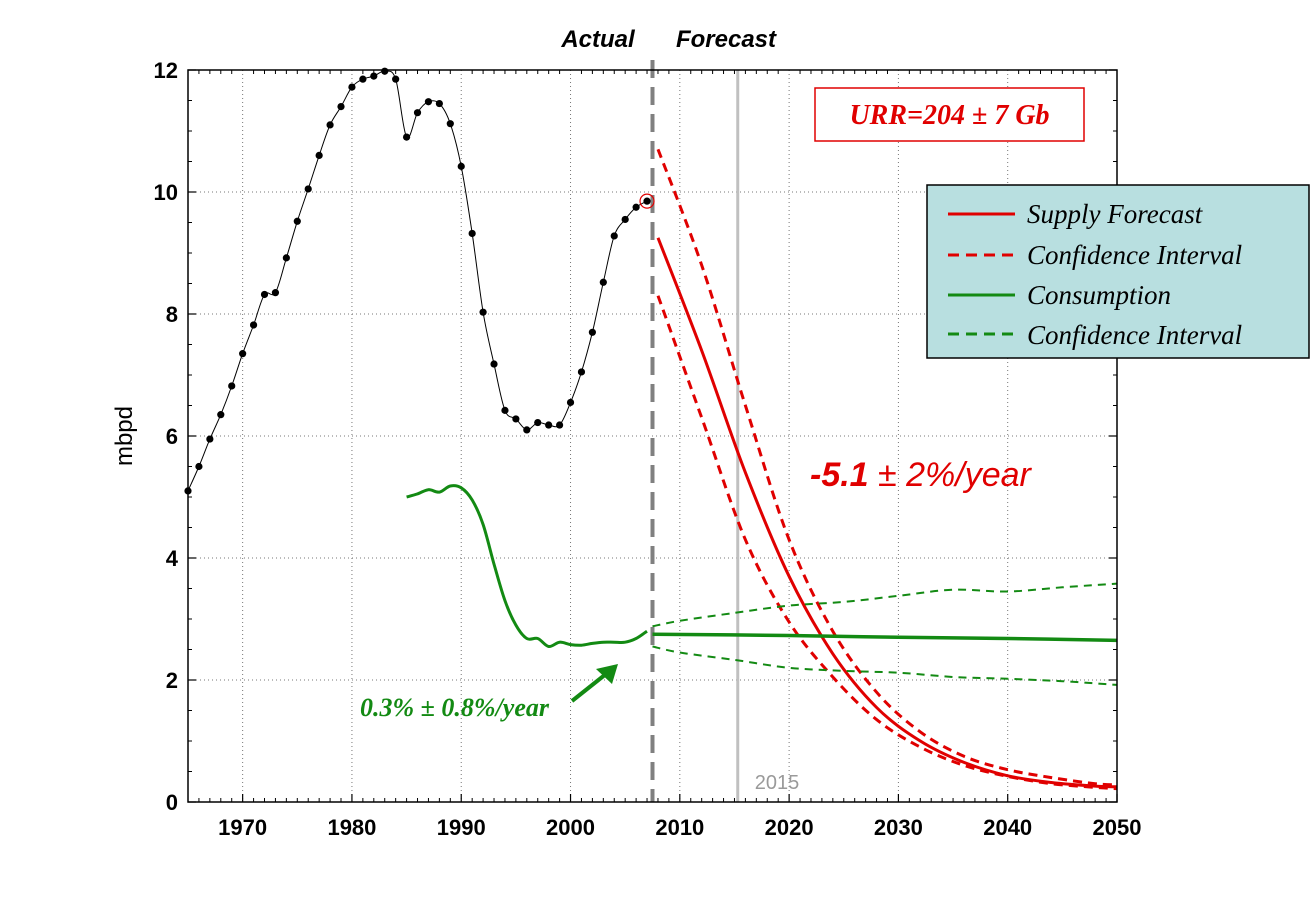 This screenshot has width=1313, height=902. I want to click on legend-label-supply: Supply Forecast, so click(1115, 214).